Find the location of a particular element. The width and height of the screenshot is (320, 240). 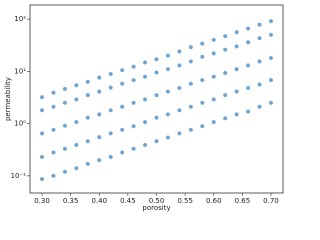

x-axis-label: porosity is located at coordinates (156, 208).